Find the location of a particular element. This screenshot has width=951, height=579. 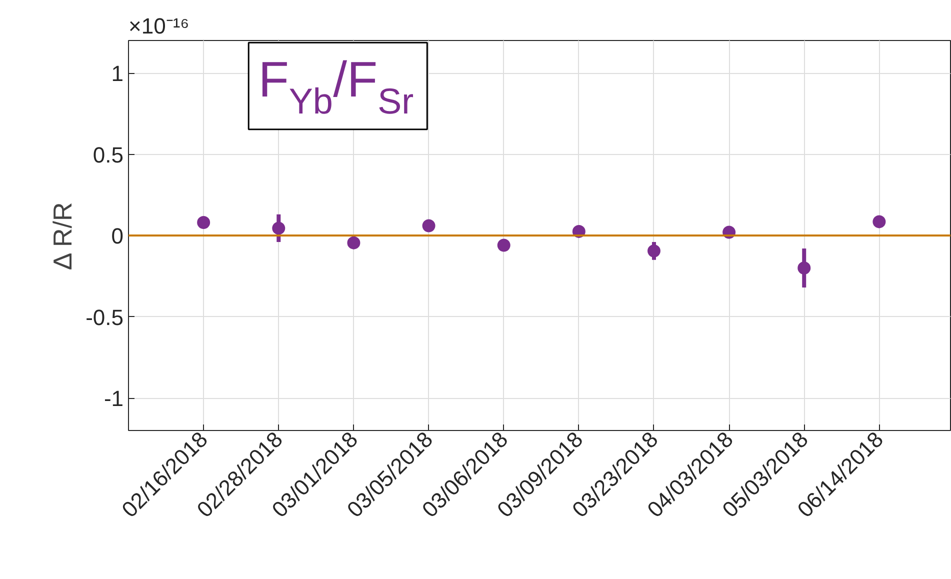

y-axis-title: Δ R/R is located at coordinates (63, 236).